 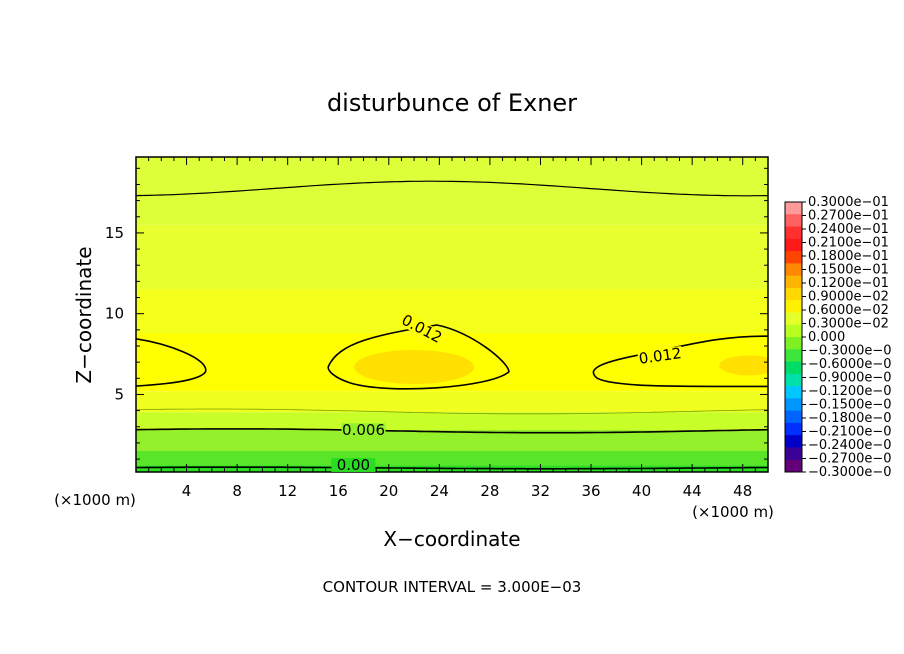 What do you see at coordinates (338, 491) in the screenshot?
I see `x-tick-label: 16` at bounding box center [338, 491].